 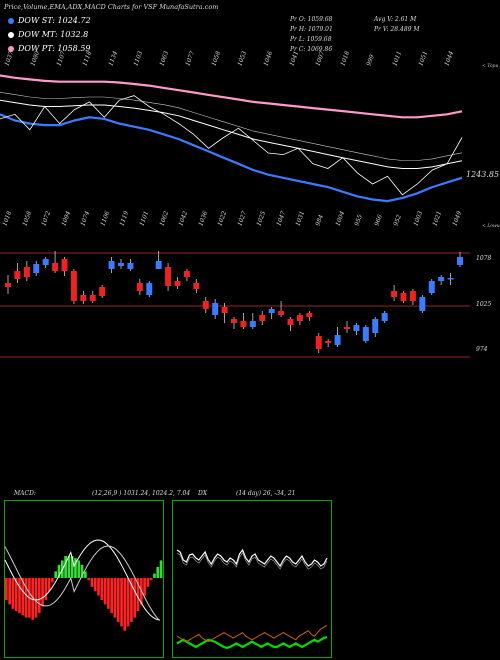 What do you see at coordinates (484, 304) in the screenshot?
I see `level-label-mid: 1025` at bounding box center [484, 304].